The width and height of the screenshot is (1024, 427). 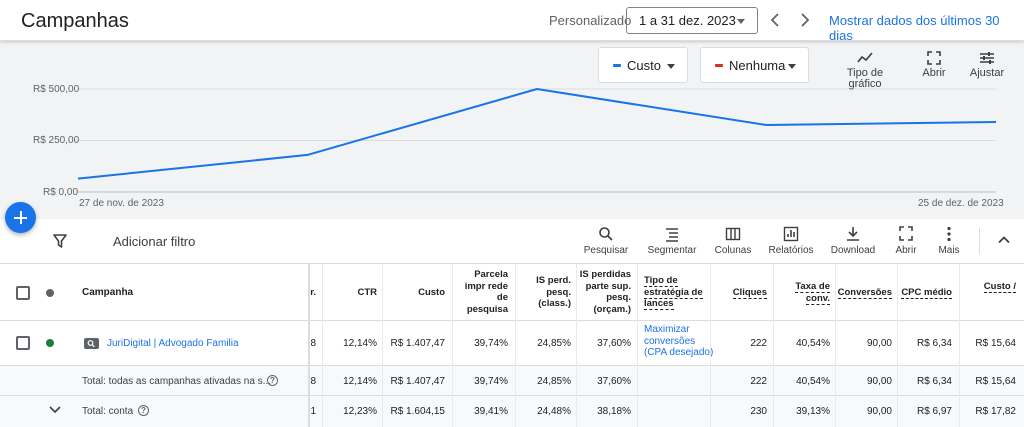 What do you see at coordinates (906, 250) in the screenshot?
I see `tool-label: Abrir` at bounding box center [906, 250].